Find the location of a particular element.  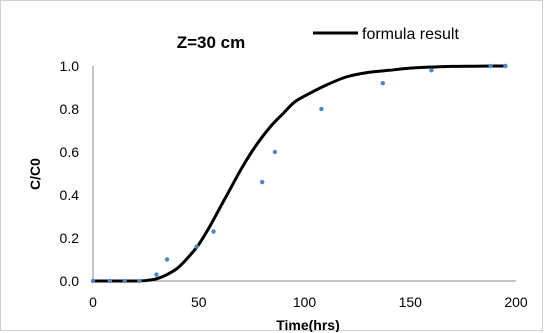

x-tick-label: 100 is located at coordinates (305, 302).